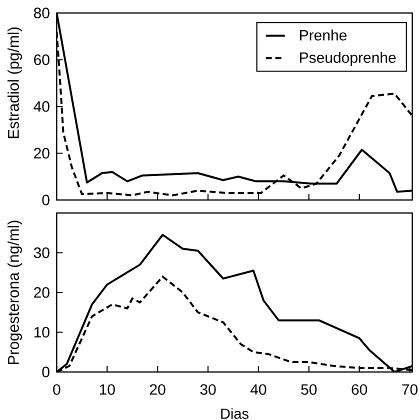 Image resolution: width=419 pixels, height=420 pixels. I want to click on x-tick-label: 20, so click(158, 389).